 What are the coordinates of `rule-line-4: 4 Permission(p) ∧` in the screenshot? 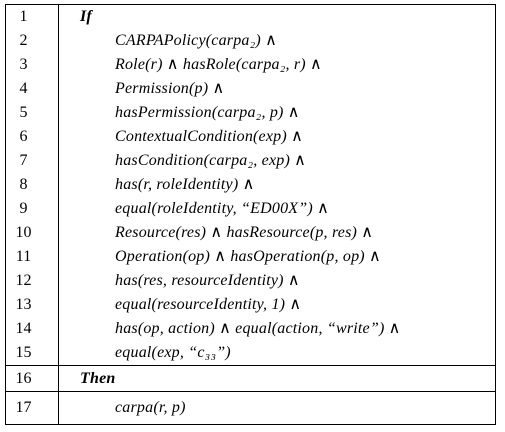 It's located at (250, 89).